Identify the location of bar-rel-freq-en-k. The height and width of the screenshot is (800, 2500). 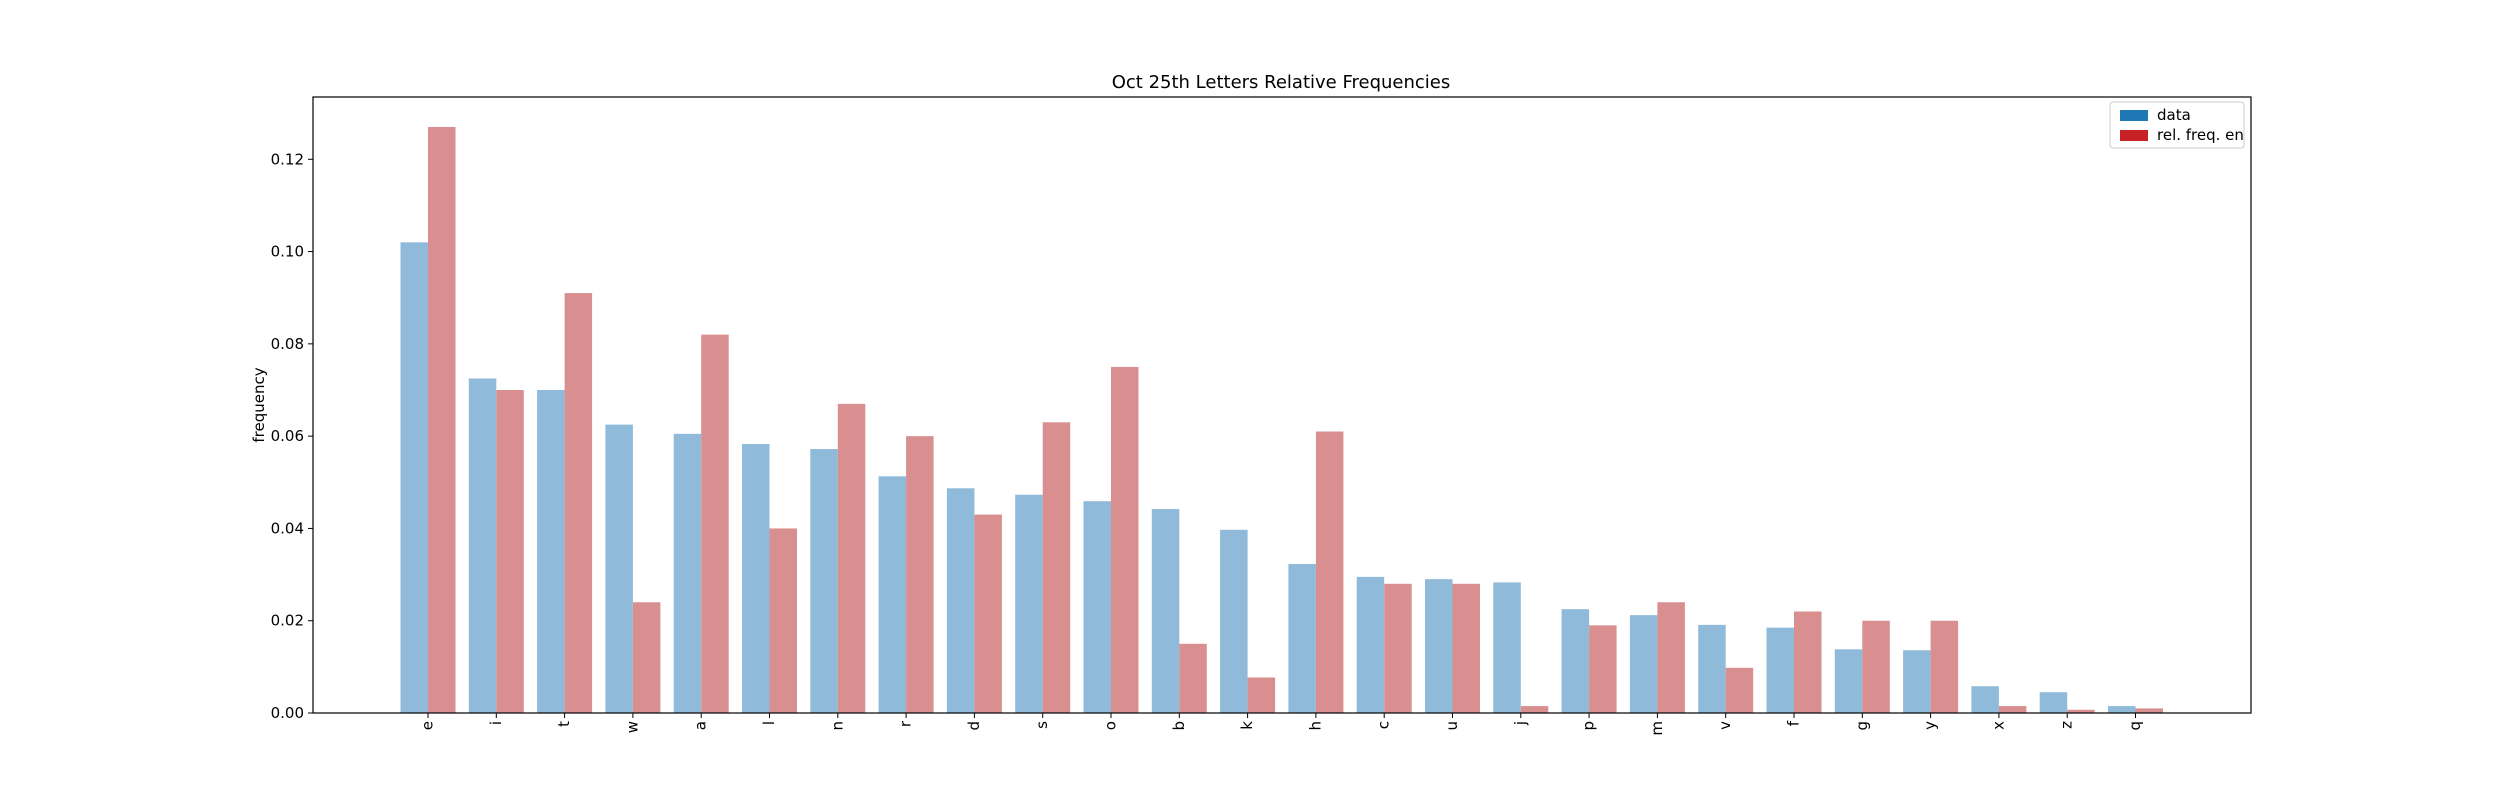
(1261, 695).